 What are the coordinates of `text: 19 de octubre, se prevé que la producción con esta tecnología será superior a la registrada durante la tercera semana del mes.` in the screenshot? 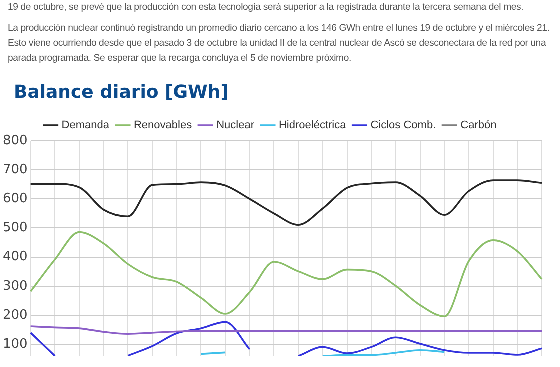 It's located at (266, 8).